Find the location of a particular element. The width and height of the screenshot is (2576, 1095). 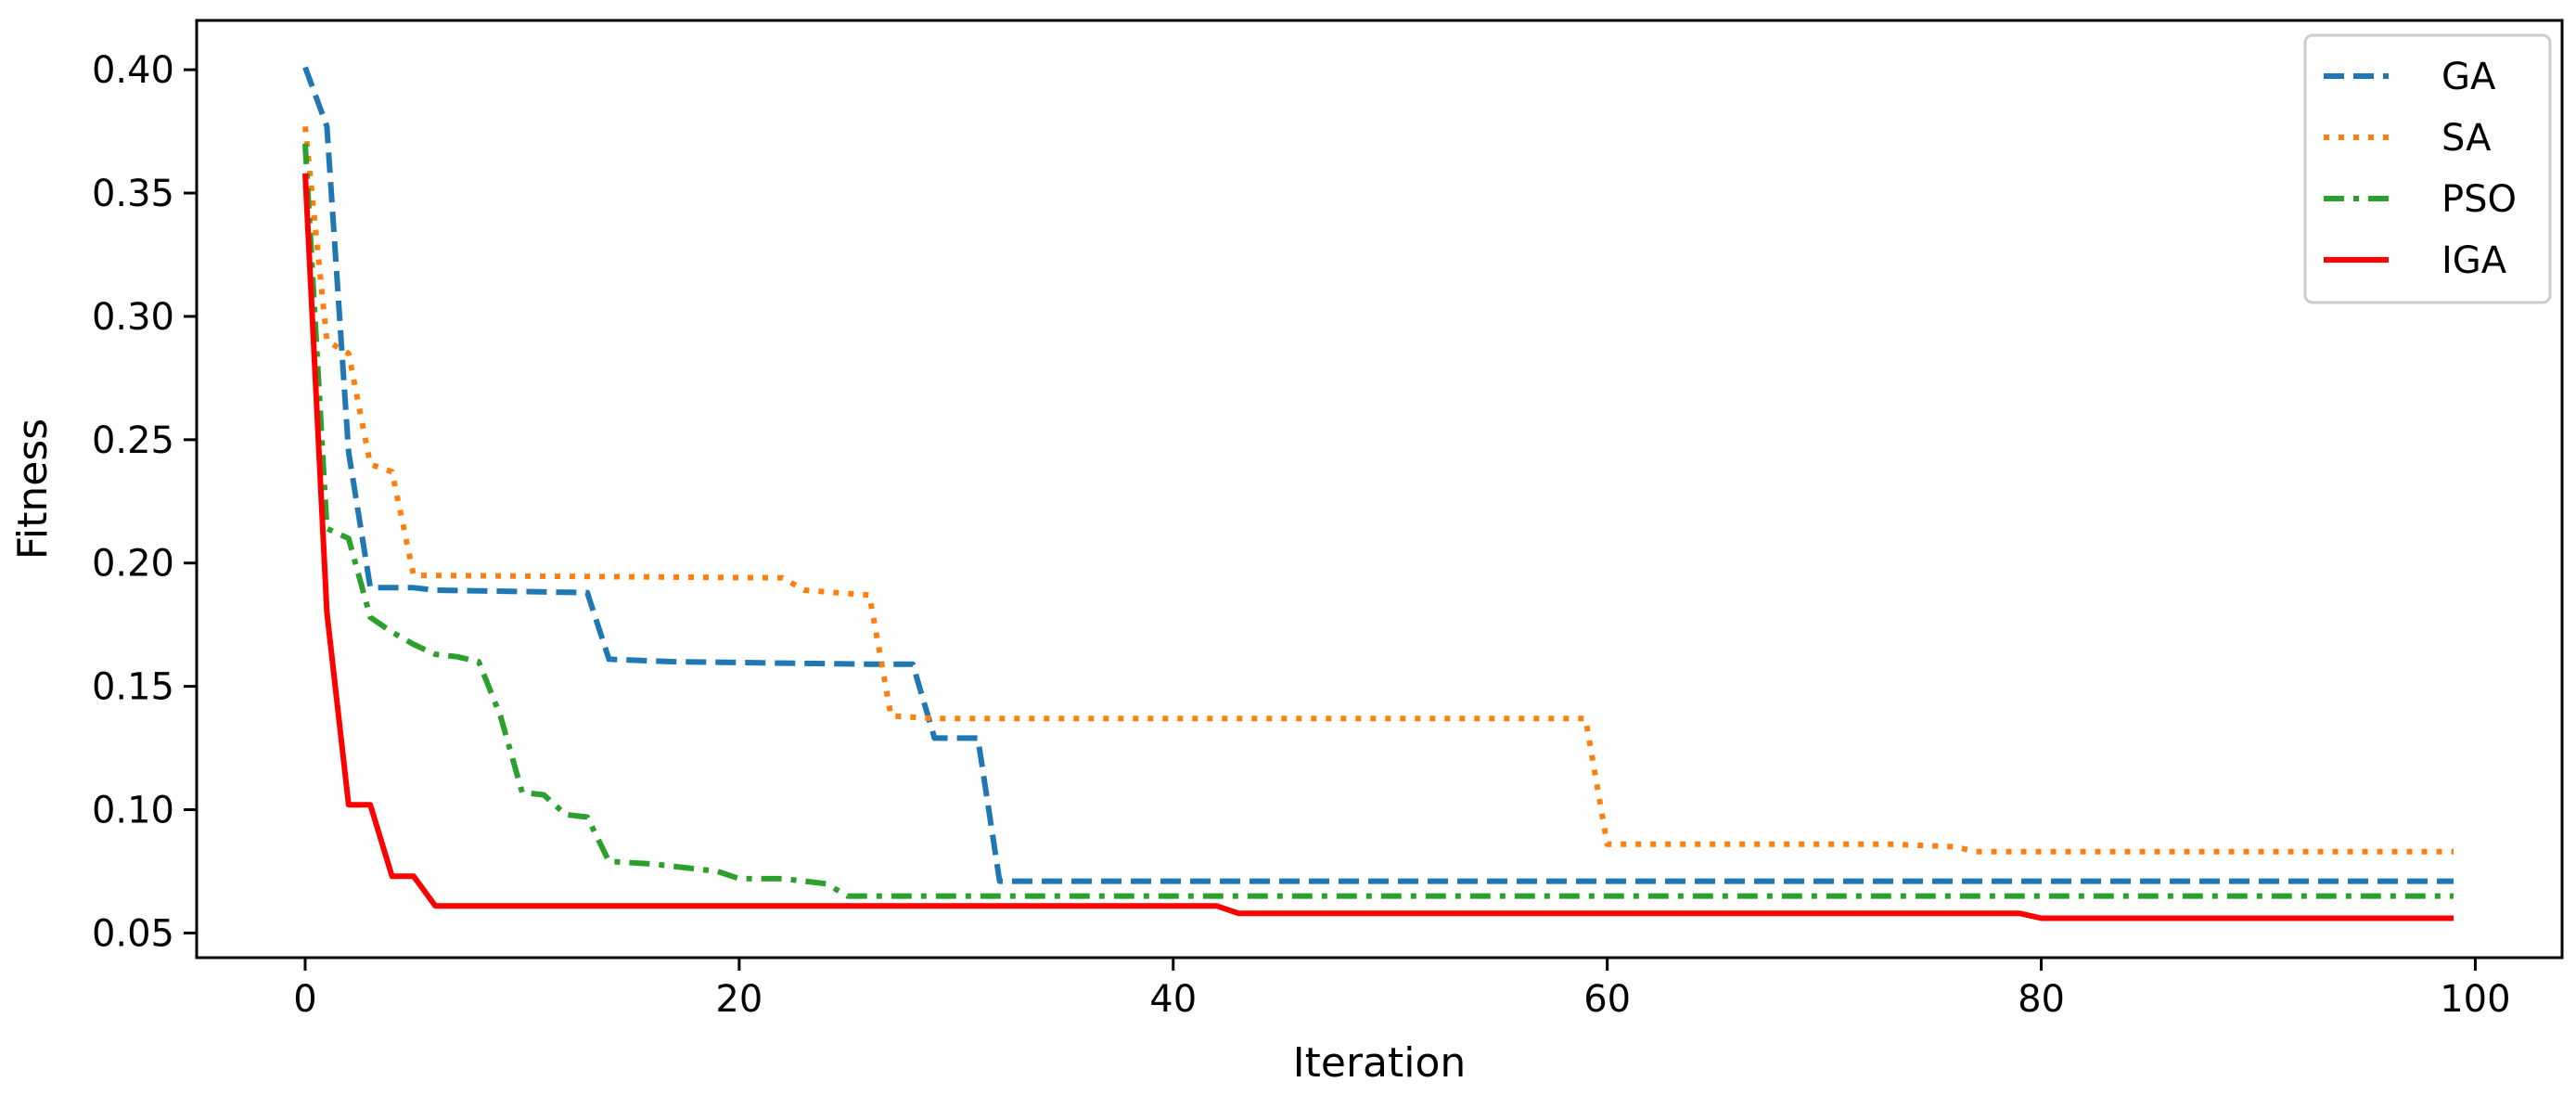

legend-box is located at coordinates (2427, 168).